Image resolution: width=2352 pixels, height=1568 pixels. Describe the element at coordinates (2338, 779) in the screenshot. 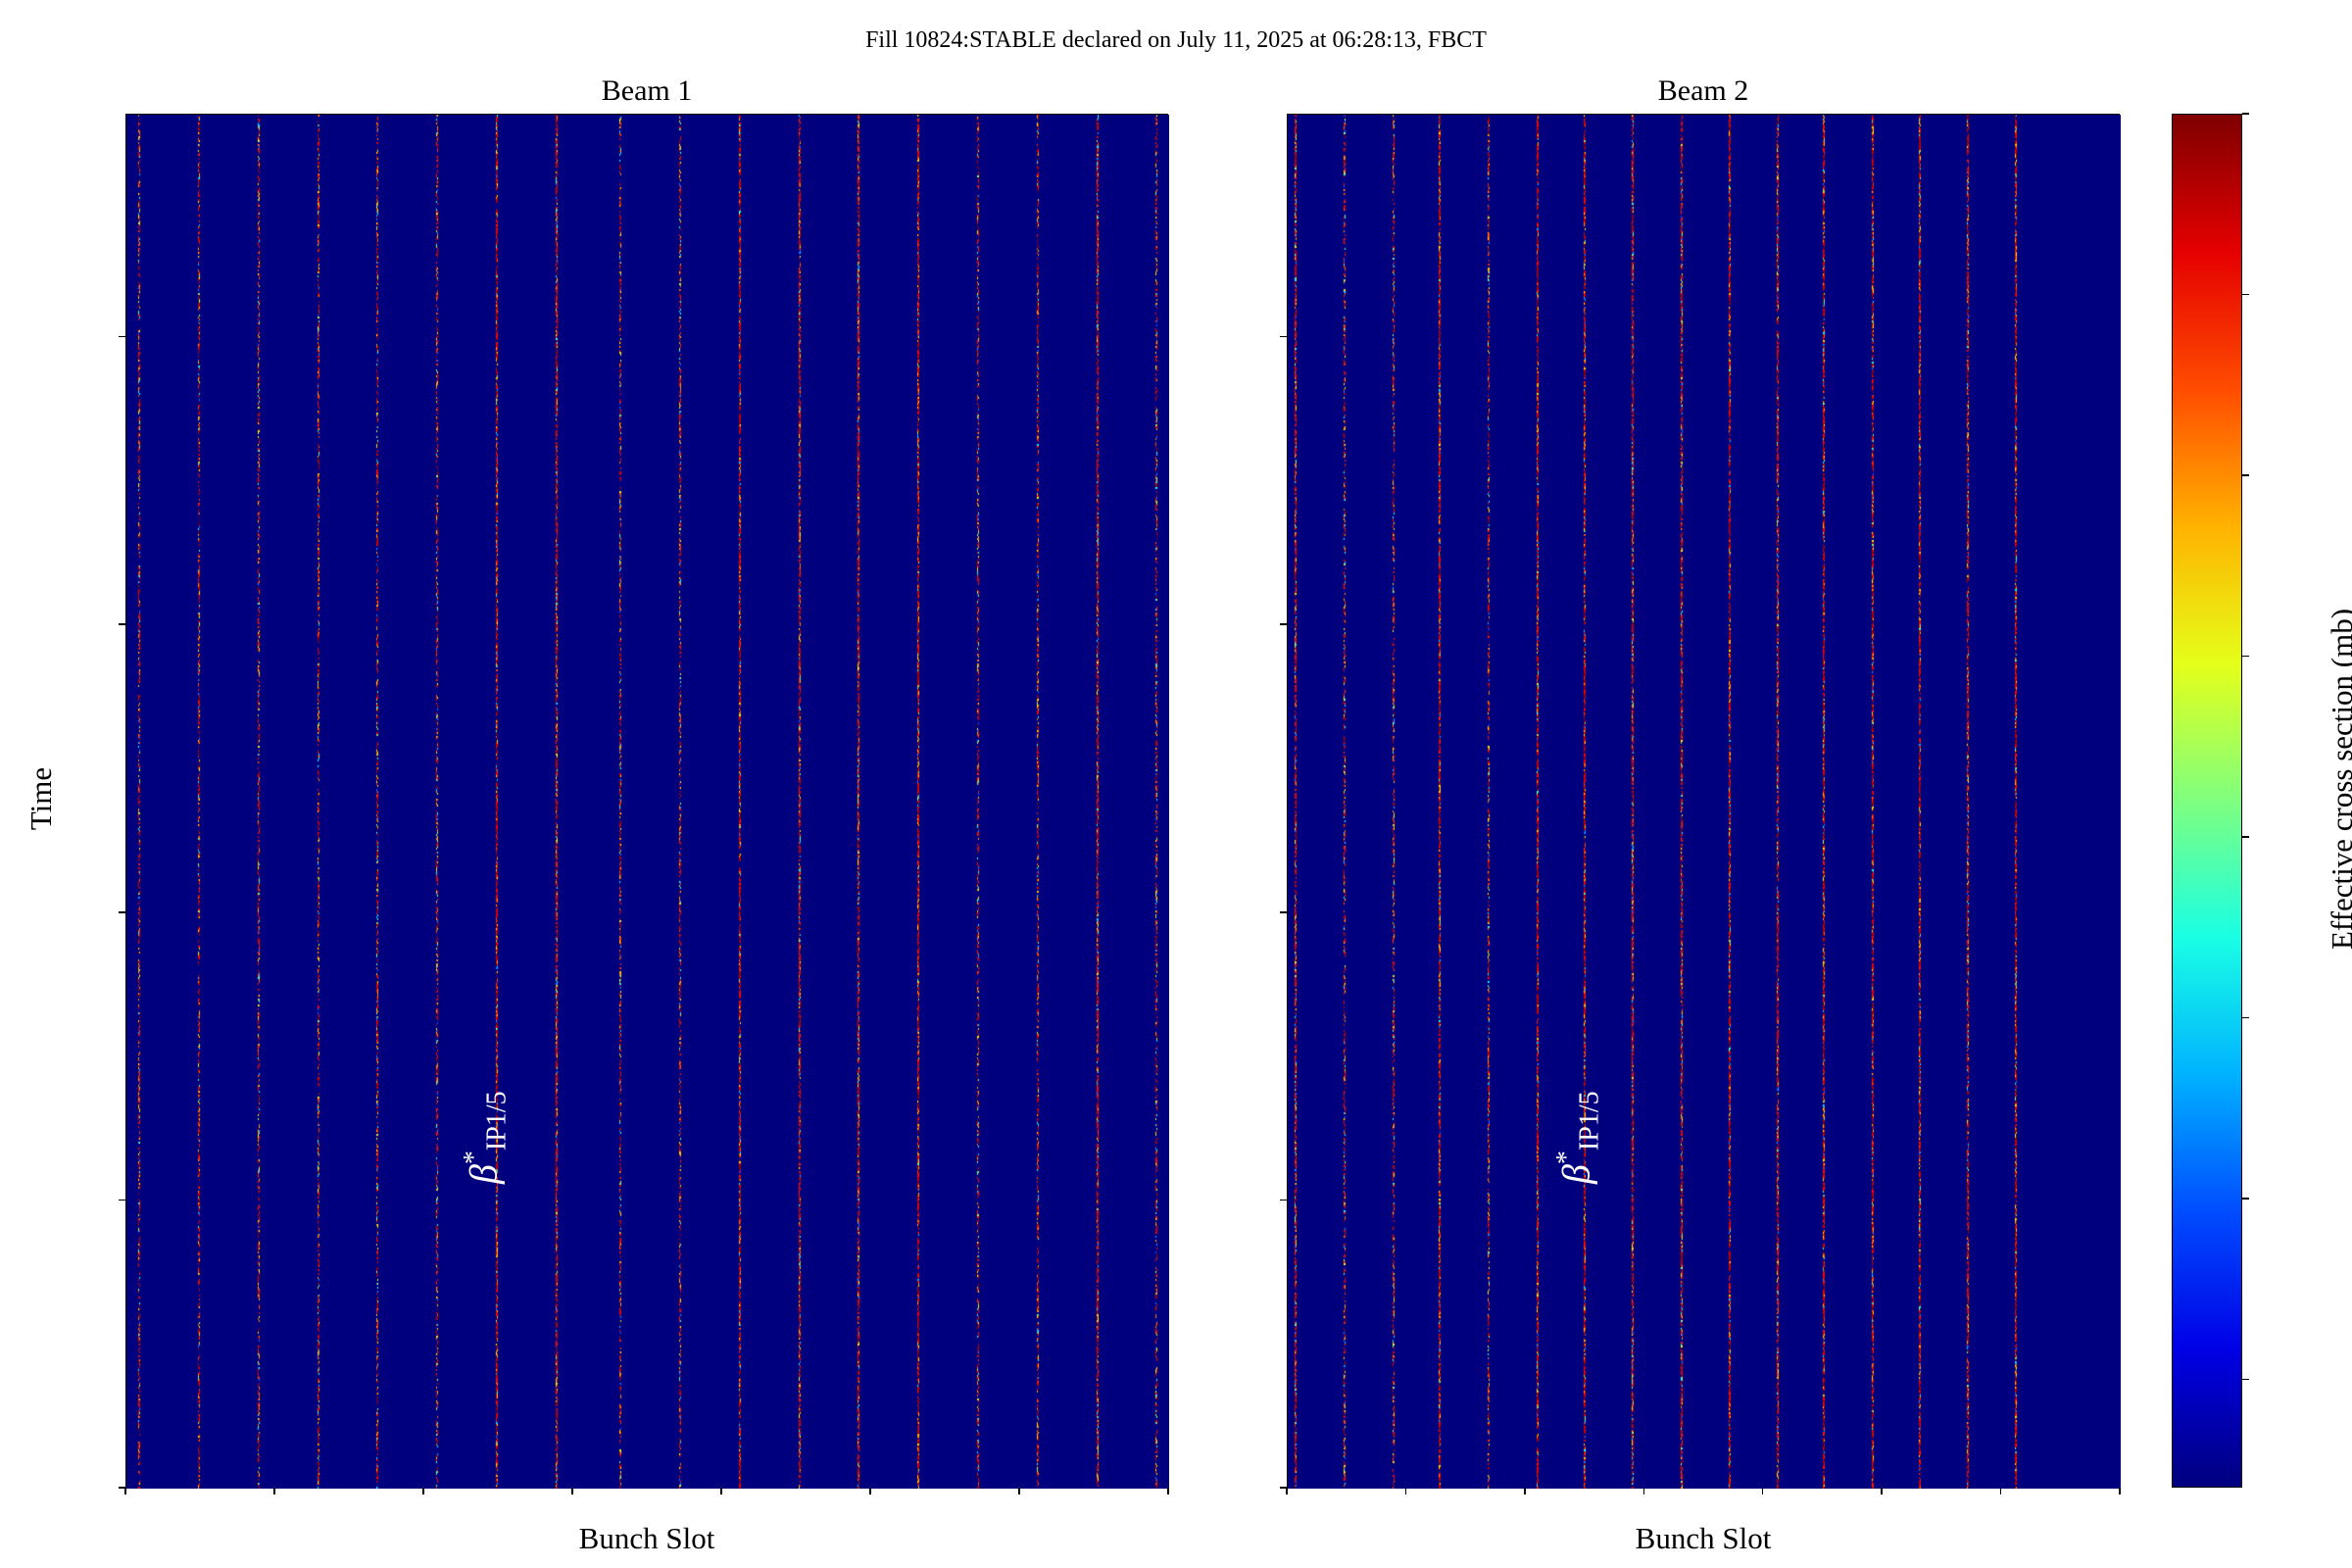

I see `colorbar-label: Effective cross section (mb)` at that location.